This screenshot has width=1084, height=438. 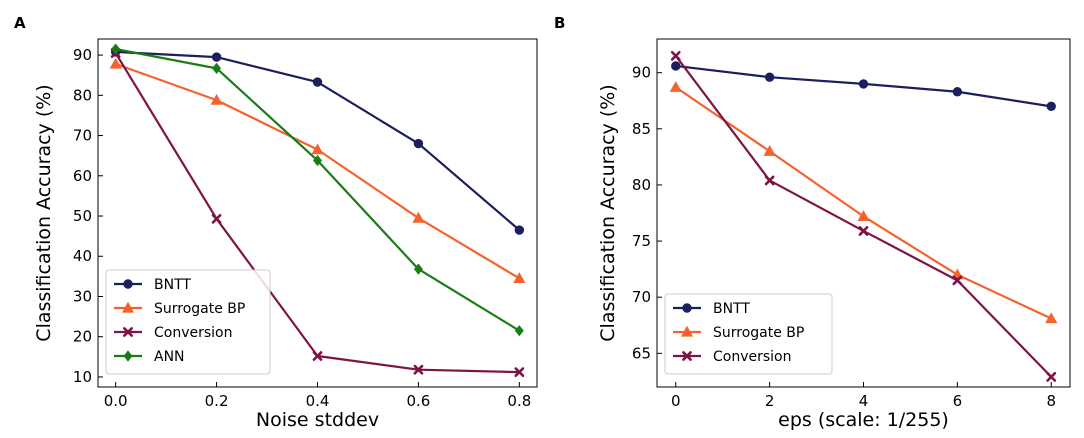 What do you see at coordinates (863, 420) in the screenshot?
I see `x-axis-label: eps (scale: 1/255)` at bounding box center [863, 420].